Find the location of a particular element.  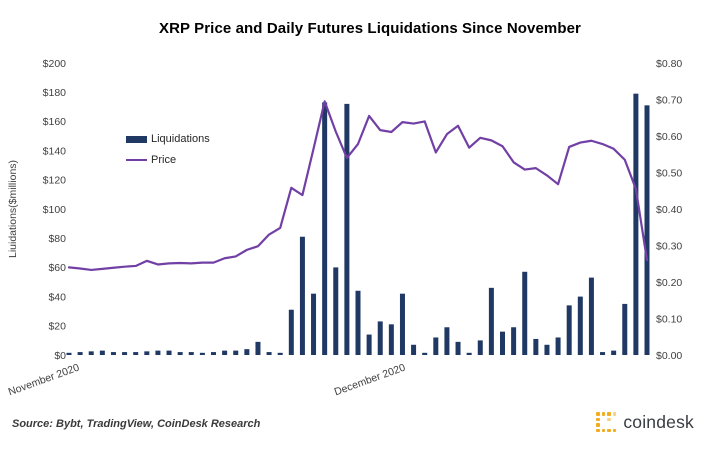

coindesk-wordmark: coindesk is located at coordinates (658, 421).